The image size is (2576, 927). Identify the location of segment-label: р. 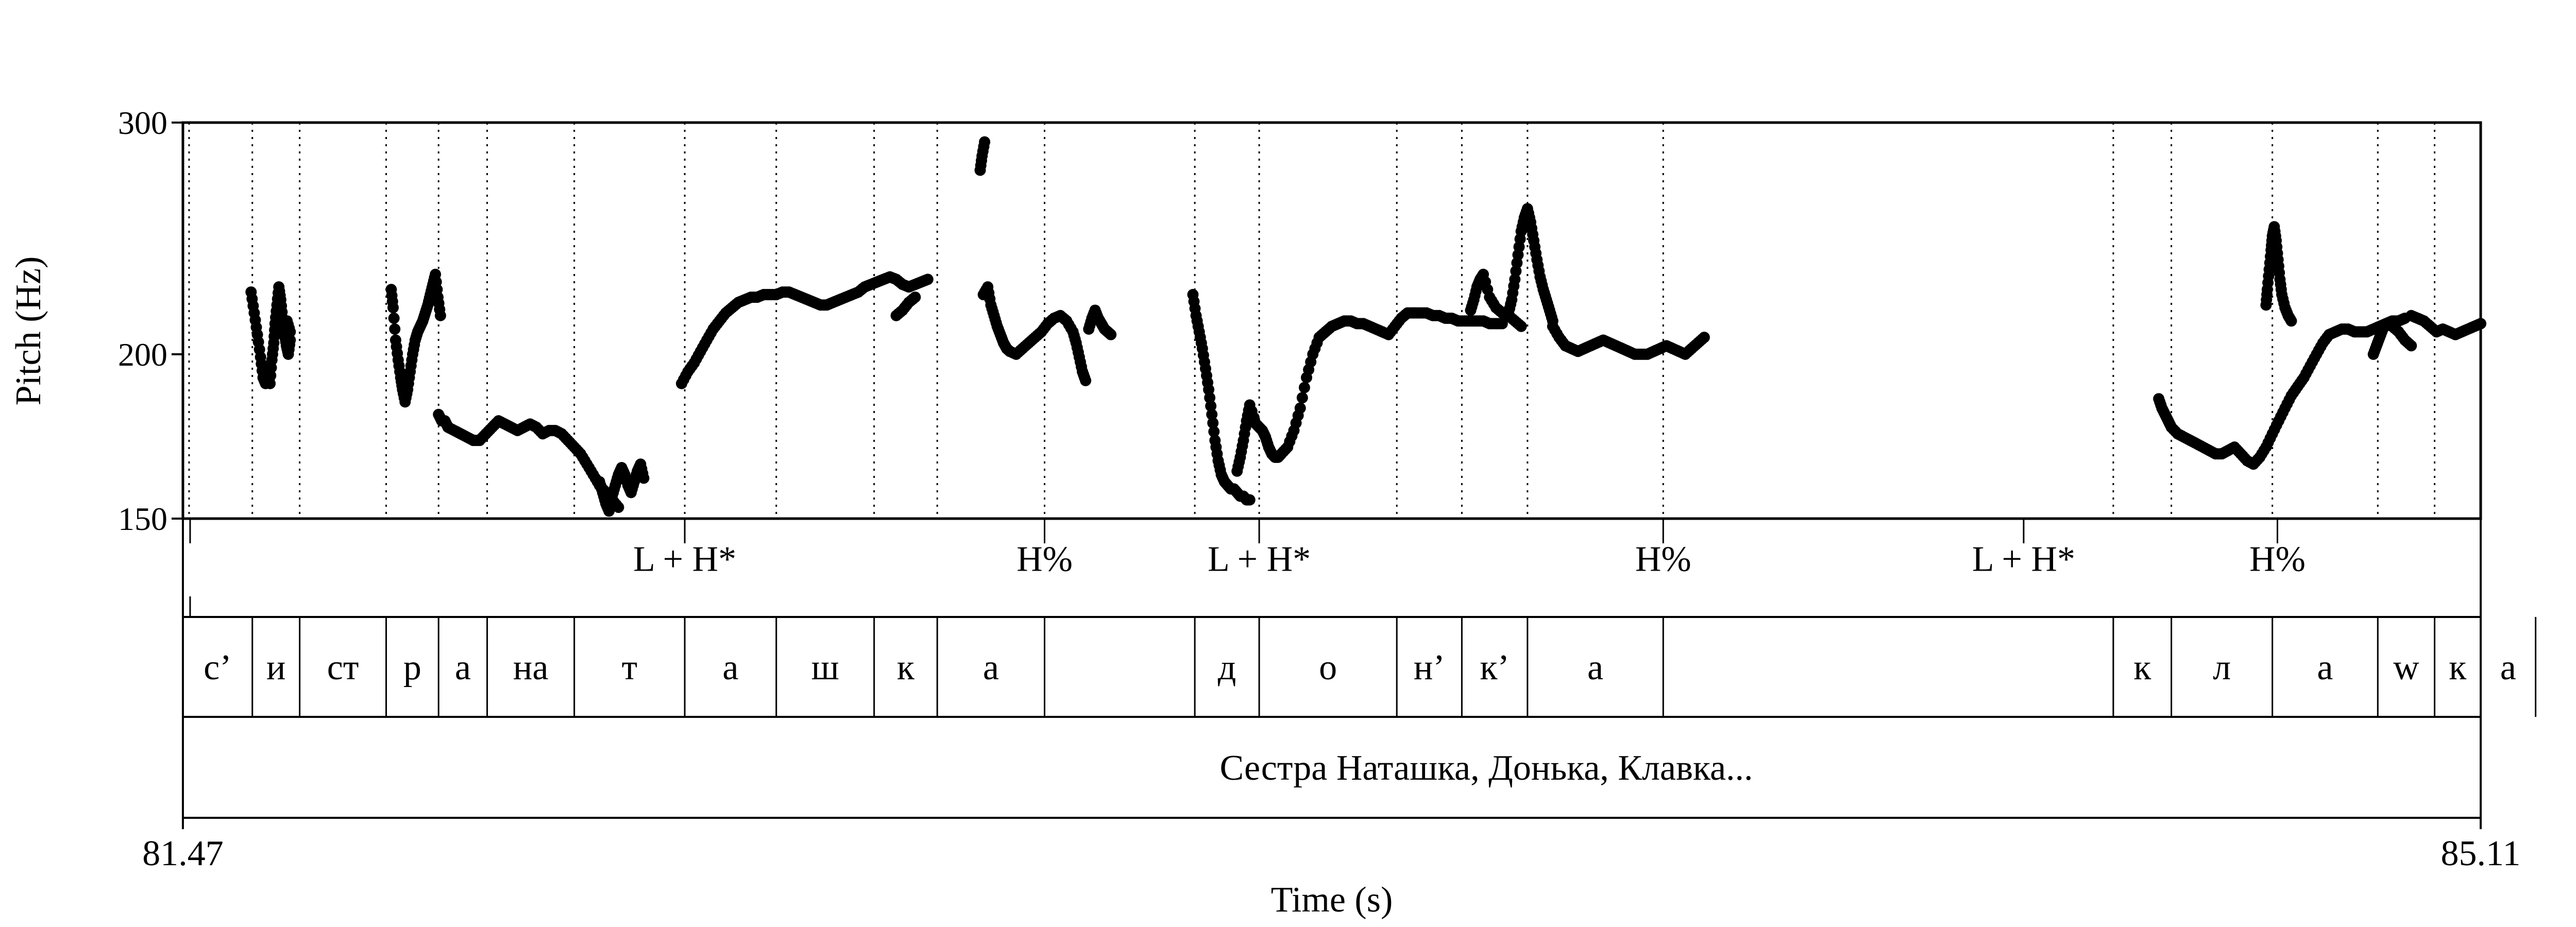
(412, 668).